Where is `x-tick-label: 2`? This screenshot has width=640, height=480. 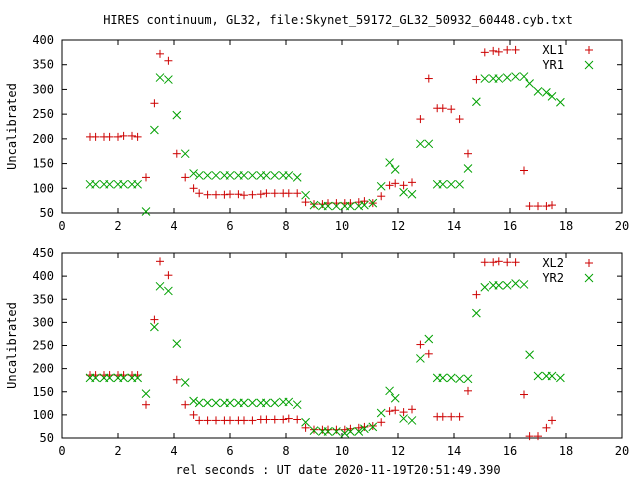
x-tick-label: 2 is located at coordinates (117, 226).